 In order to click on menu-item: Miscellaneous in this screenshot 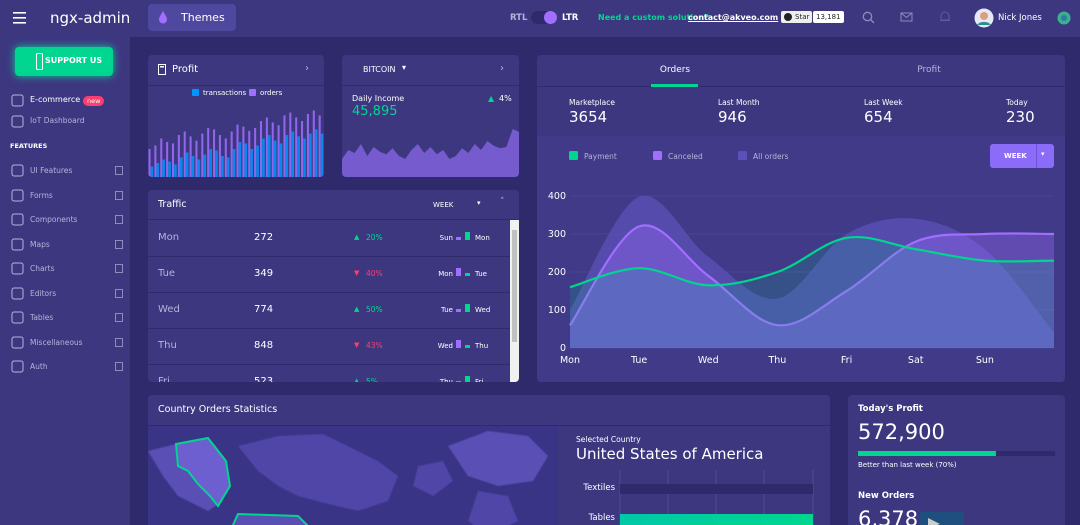, I will do `click(56, 342)`.